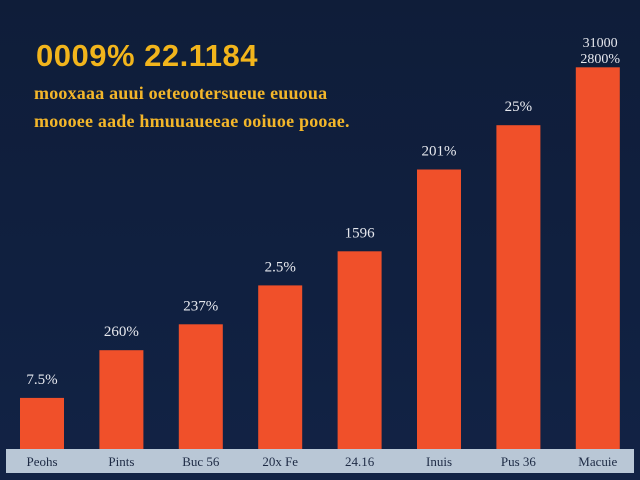 Image resolution: width=640 pixels, height=480 pixels. I want to click on corner-note-line-1: 31000, so click(600, 43).